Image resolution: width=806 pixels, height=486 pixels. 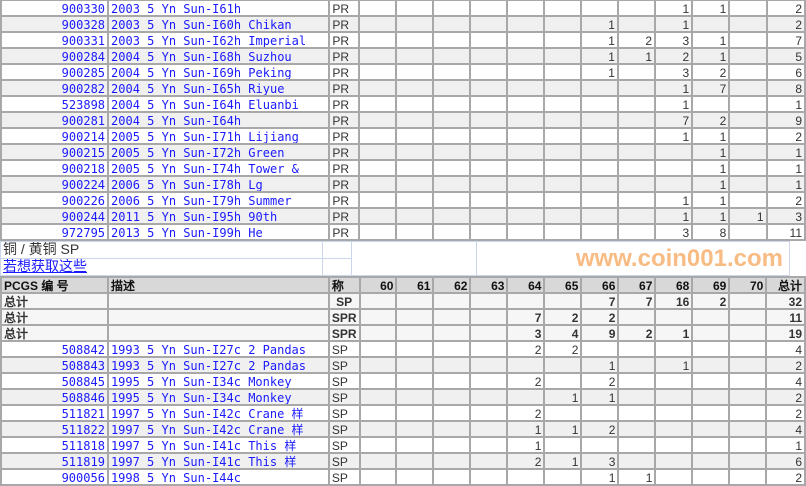 I want to click on description-link: 2006 5 Yn Sun-I79h Summer, so click(x=219, y=200).